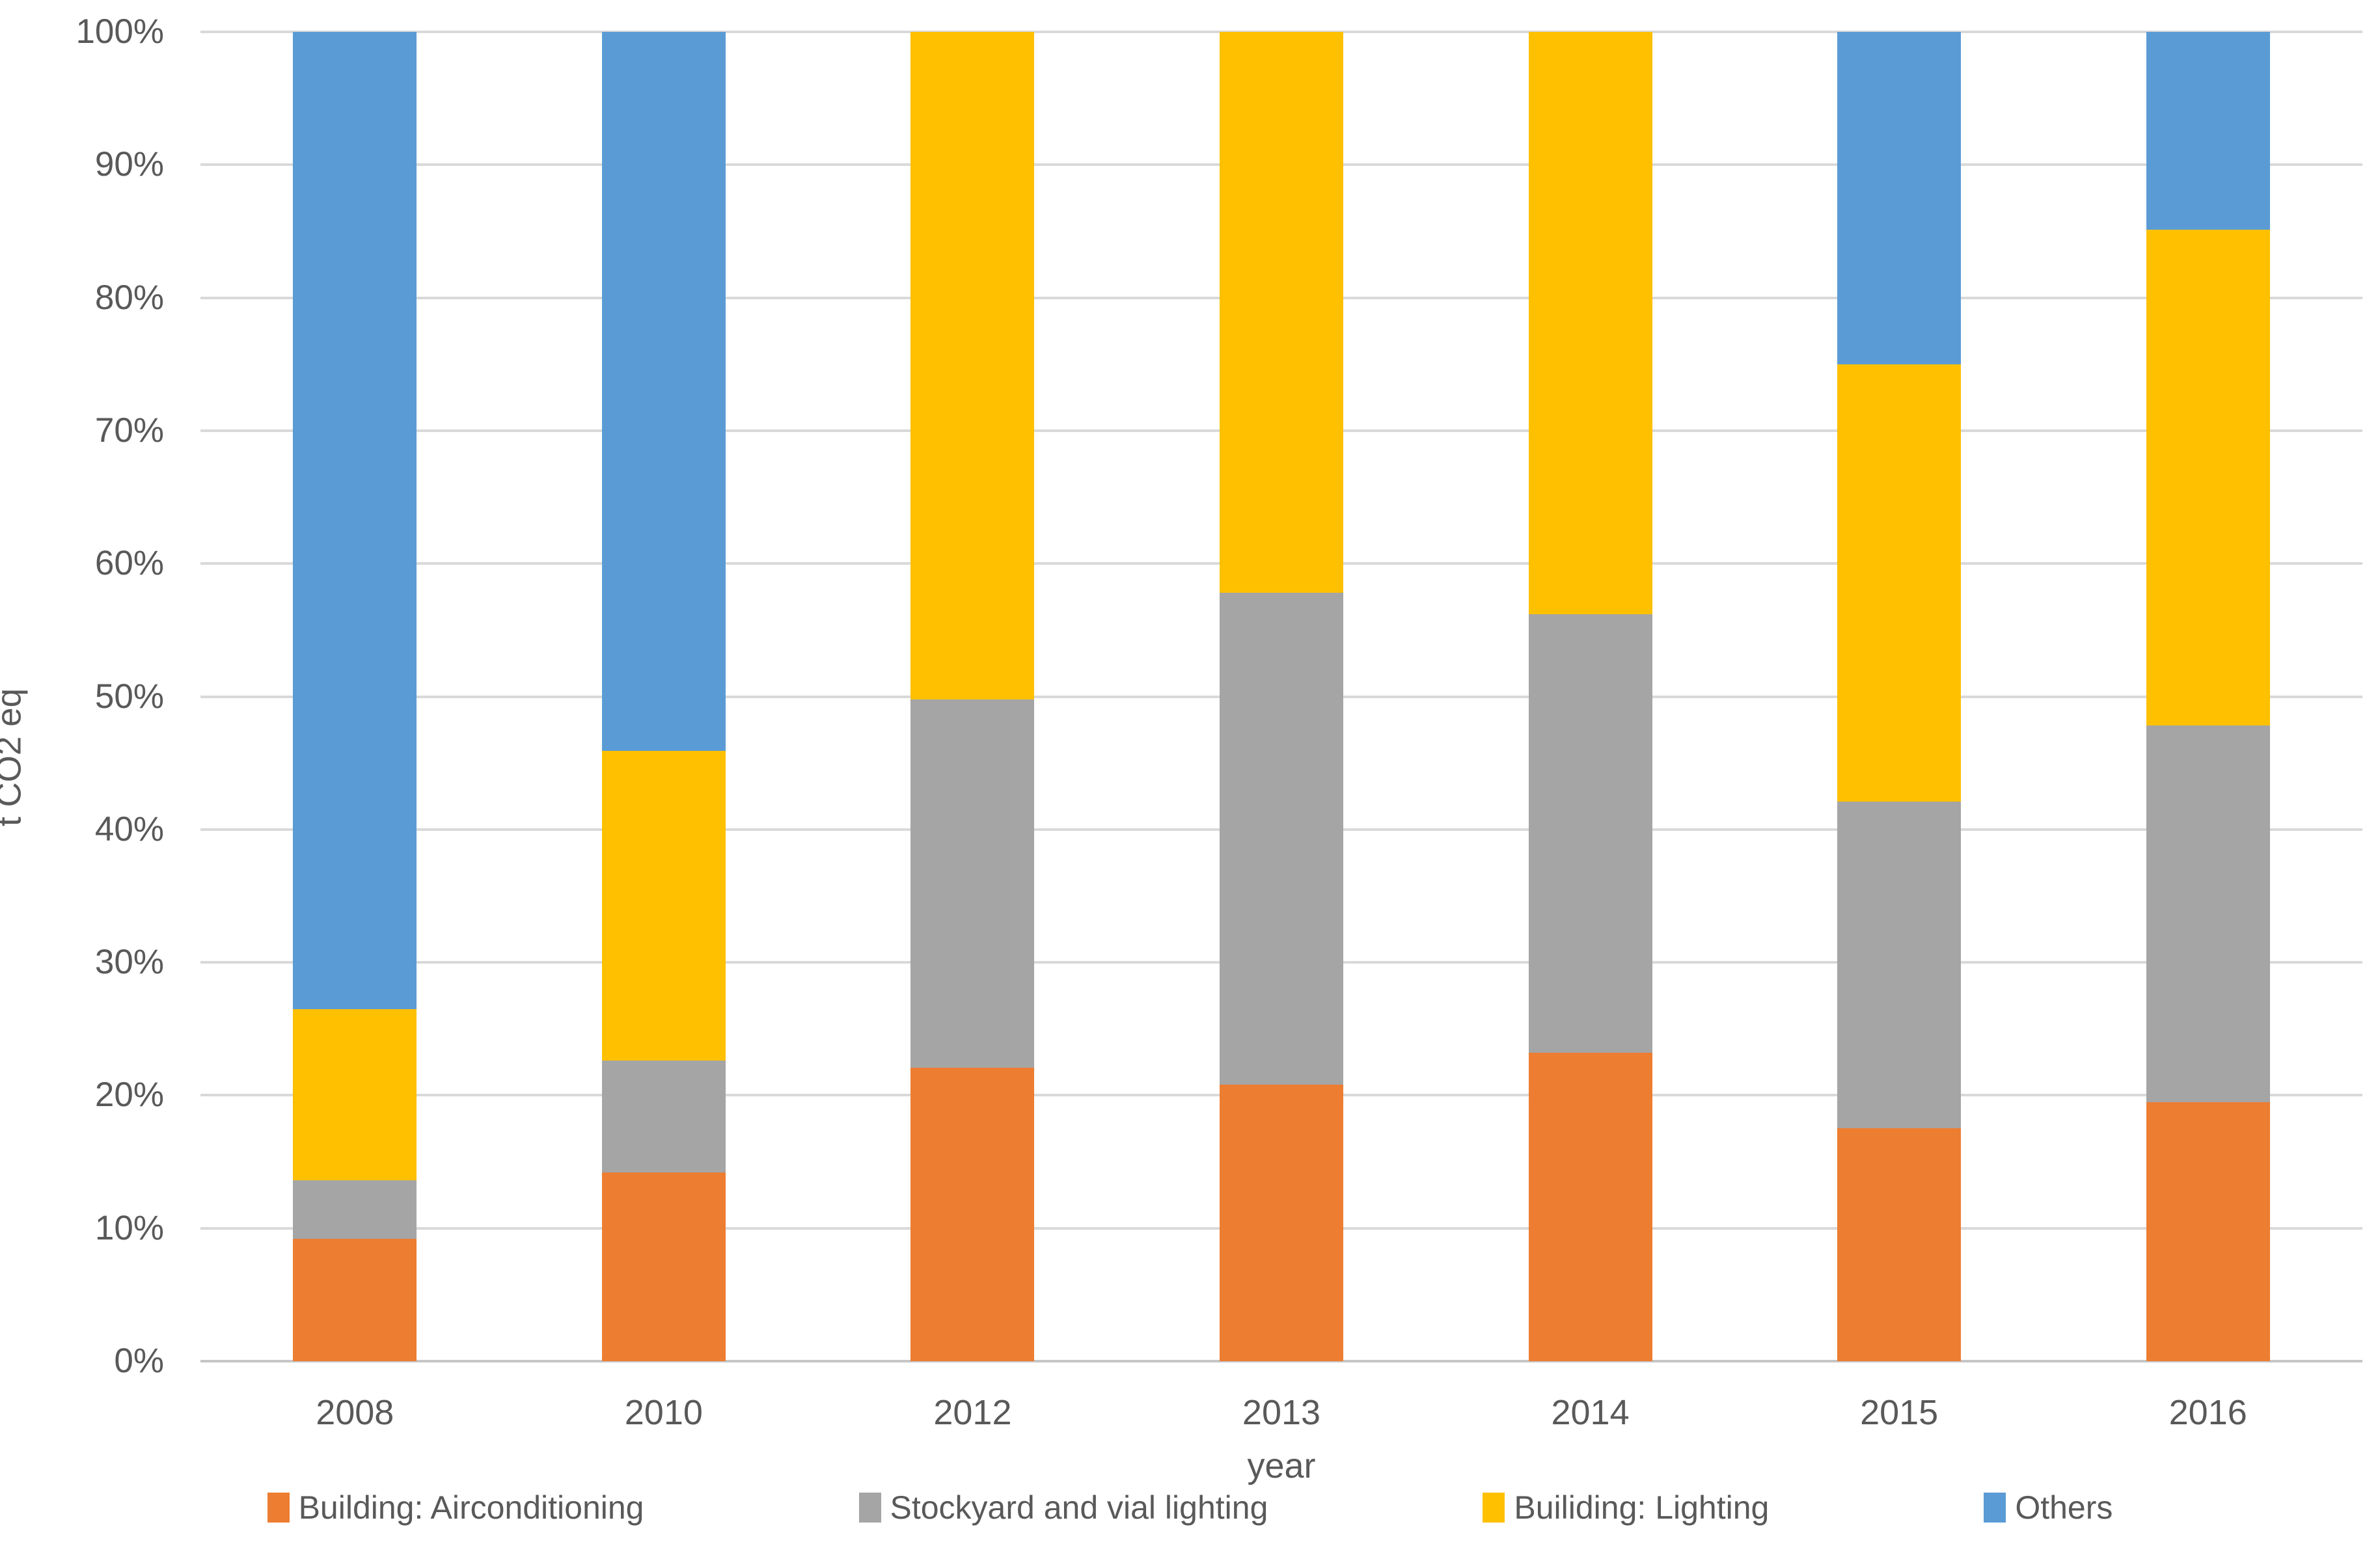 The image size is (2380, 1544). What do you see at coordinates (355, 1412) in the screenshot?
I see `x-tick-label-2008: 2008` at bounding box center [355, 1412].